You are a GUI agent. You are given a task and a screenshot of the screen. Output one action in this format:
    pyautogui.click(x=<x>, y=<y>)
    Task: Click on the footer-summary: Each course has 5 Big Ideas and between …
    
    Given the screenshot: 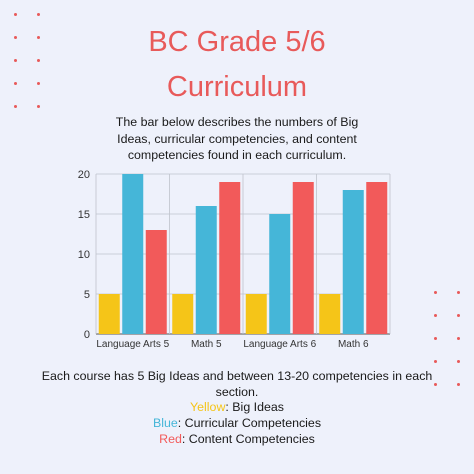 What is the action you would take?
    pyautogui.click(x=237, y=384)
    